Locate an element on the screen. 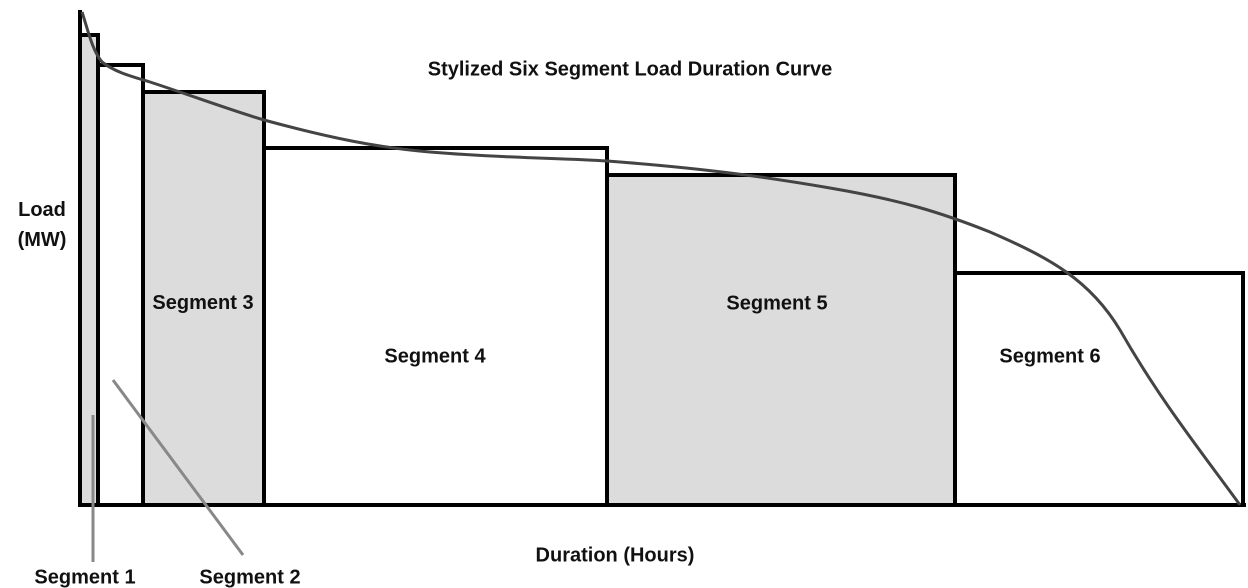 This screenshot has width=1248, height=588. segment-1-block is located at coordinates (89, 270).